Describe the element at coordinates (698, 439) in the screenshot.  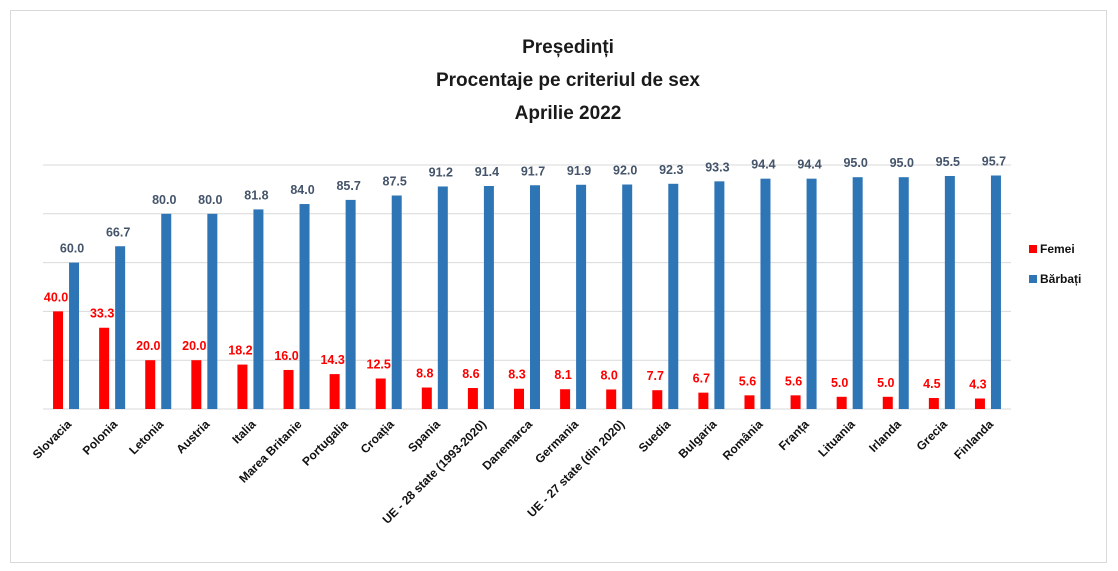
I see `category-label: Bulgaria` at that location.